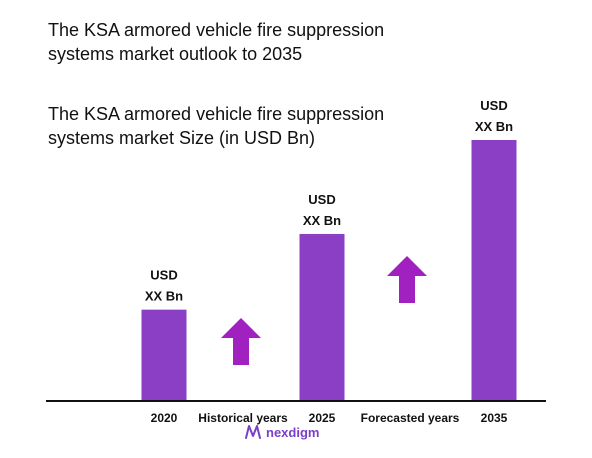  I want to click on period-label-historical: Historical years, so click(243, 418).